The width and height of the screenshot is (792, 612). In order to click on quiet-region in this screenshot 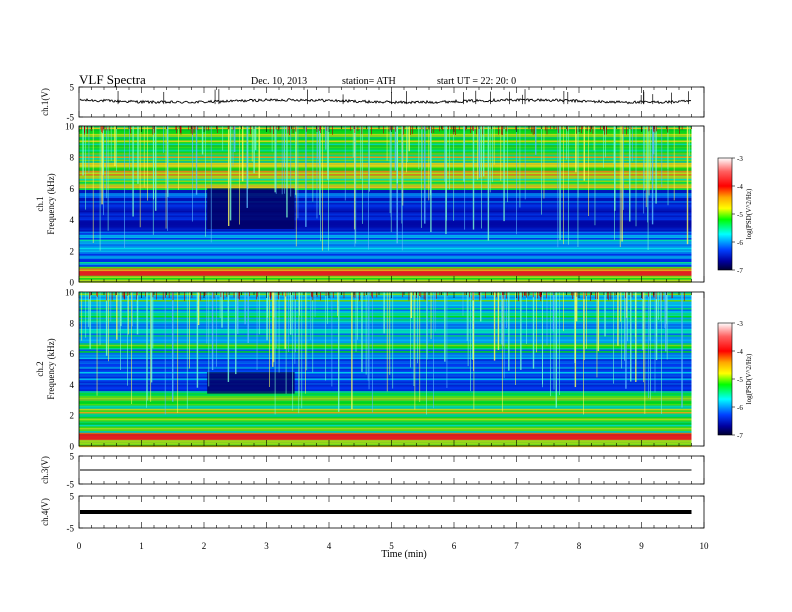, I will do `click(251, 208)`.